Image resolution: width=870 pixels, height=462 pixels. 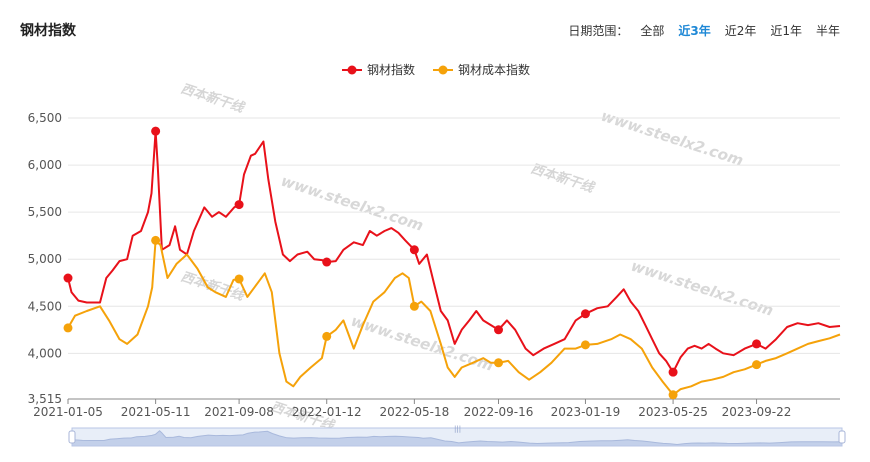 I want to click on legend-item-cost: 钢材成本指数, so click(x=481, y=69).